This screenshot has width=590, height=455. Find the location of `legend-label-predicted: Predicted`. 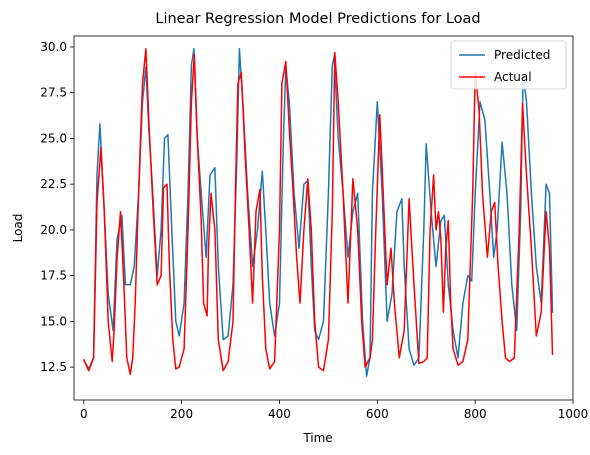

legend-label-predicted: Predicted is located at coordinates (522, 55).